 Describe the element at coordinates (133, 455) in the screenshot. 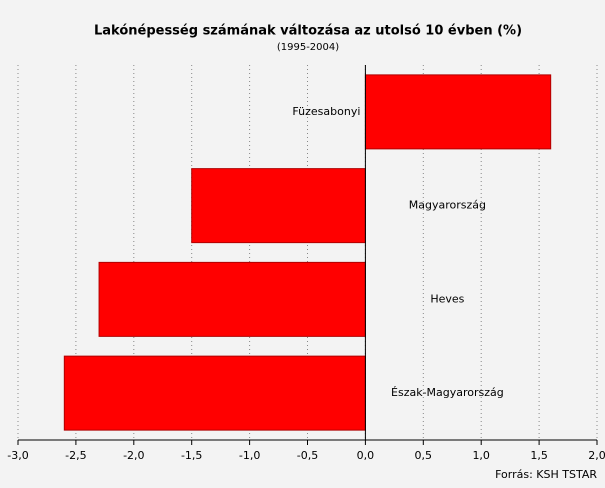

I see `x-tick-label: -2,0` at that location.